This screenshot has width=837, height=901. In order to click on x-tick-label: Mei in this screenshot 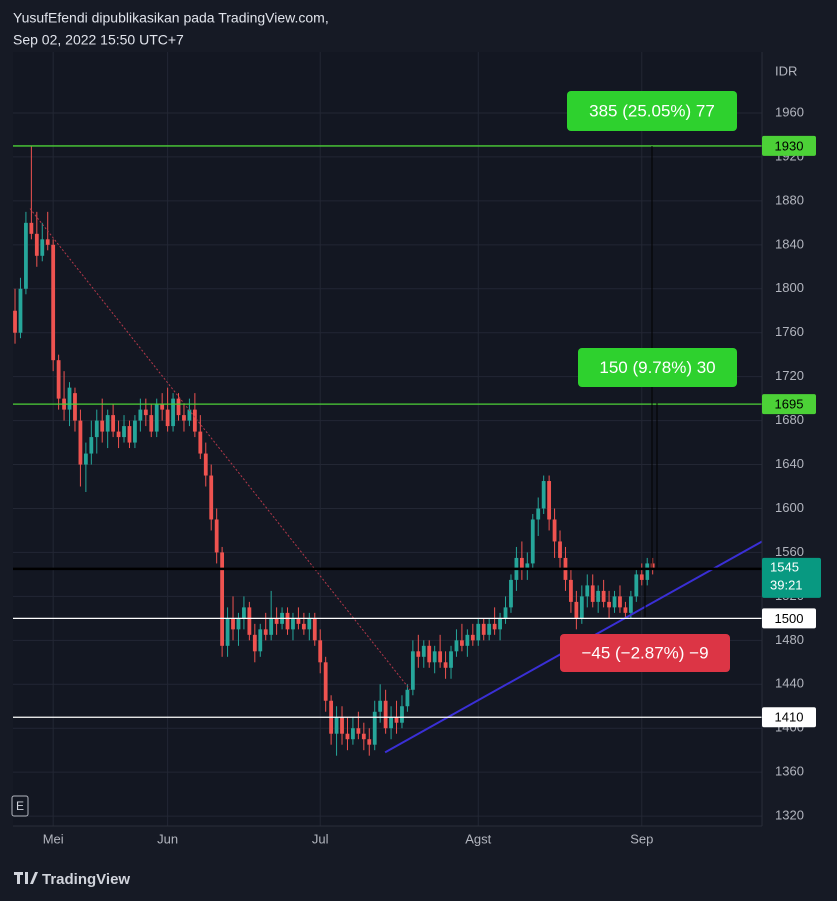, I will do `click(53, 838)`.